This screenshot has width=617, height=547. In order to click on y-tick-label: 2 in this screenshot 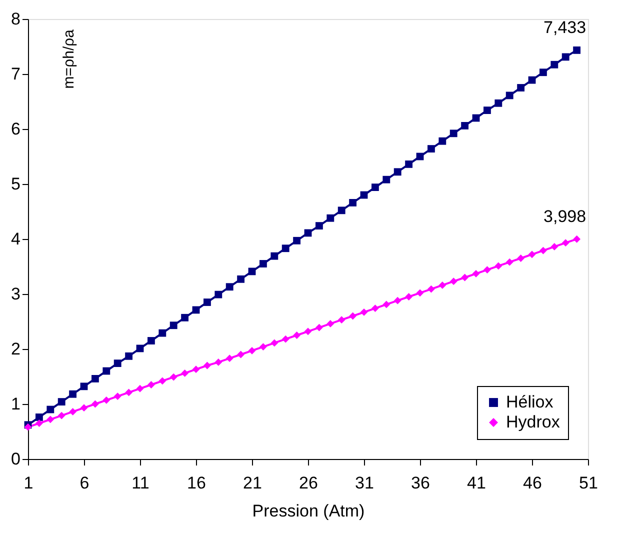, I will do `click(15, 349)`.